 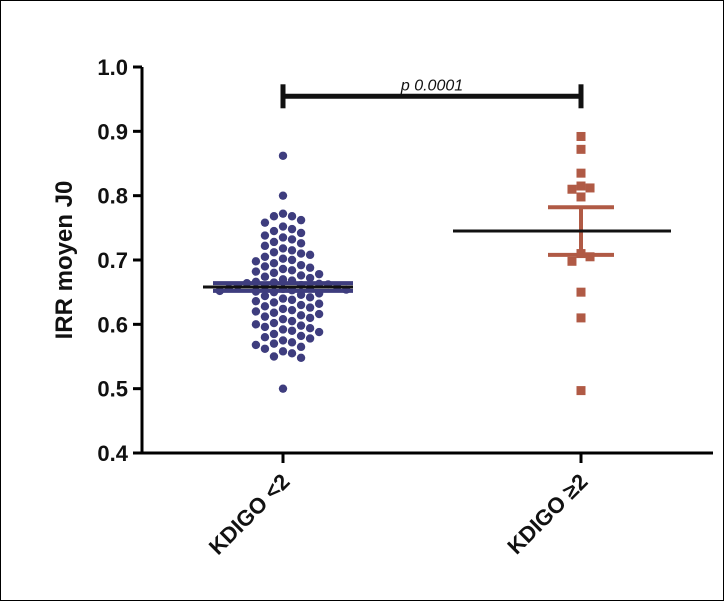 I want to click on y-tick-label: 0.8, so click(x=112, y=196).